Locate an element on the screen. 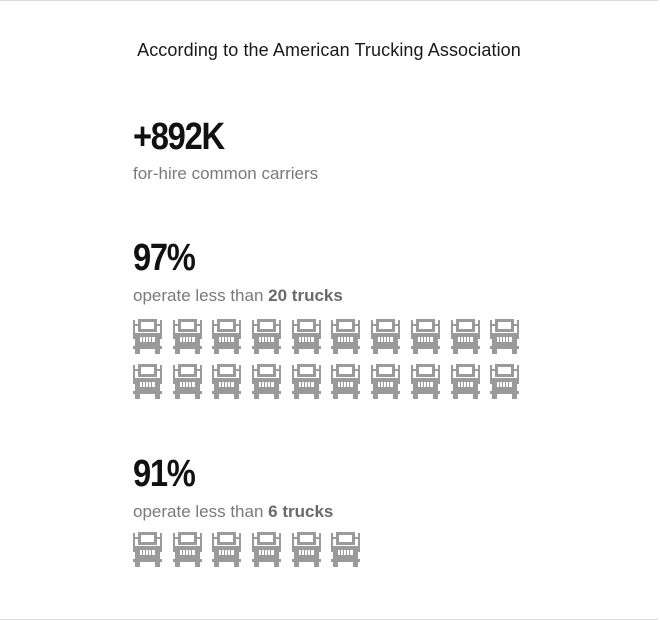  stat-caption-text: for-hire common carriers is located at coordinates (226, 173).